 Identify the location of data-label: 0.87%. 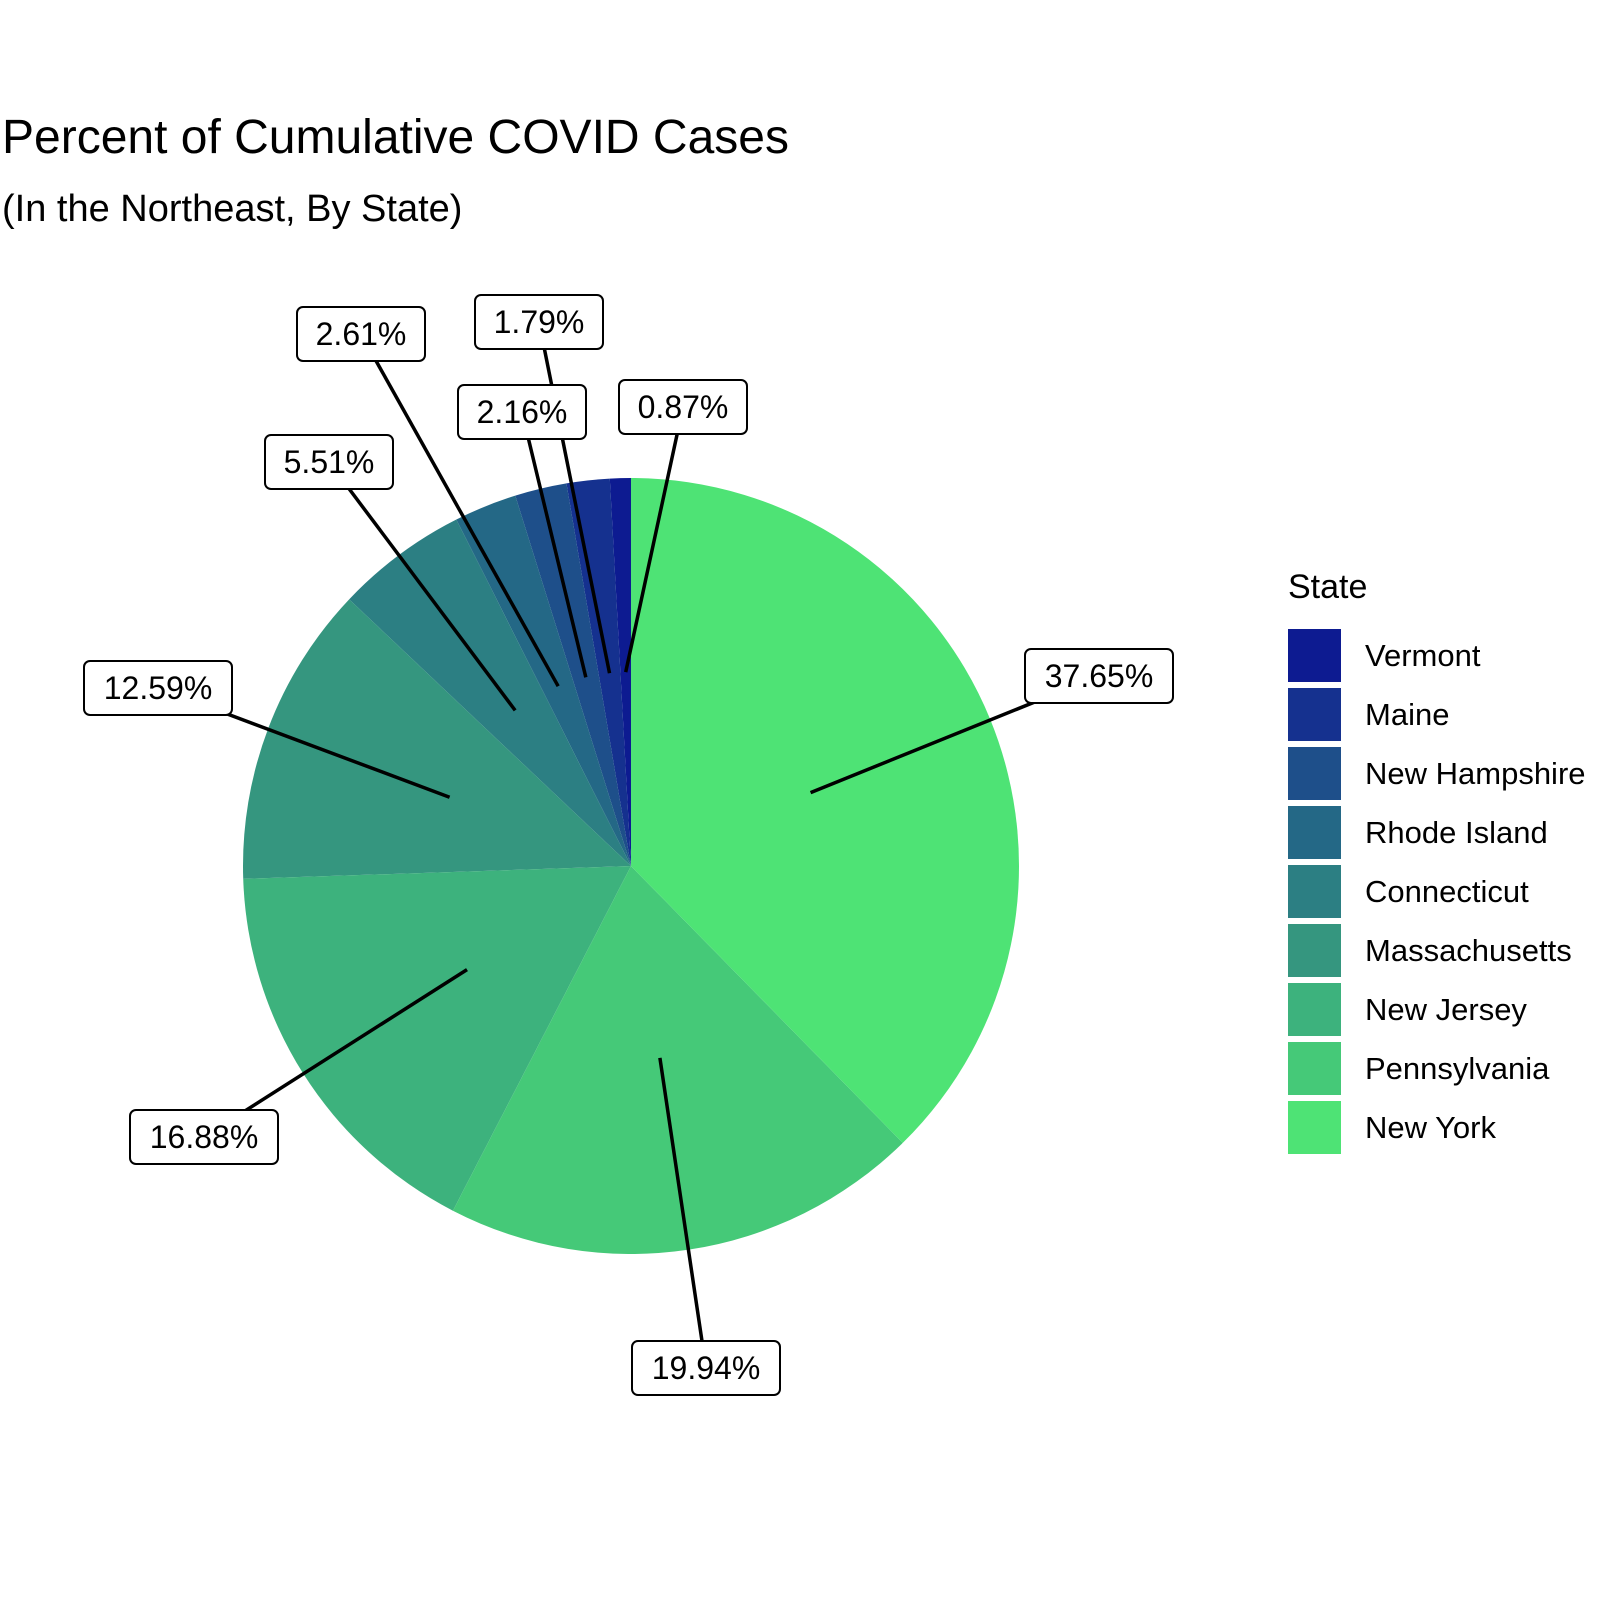
(683, 407).